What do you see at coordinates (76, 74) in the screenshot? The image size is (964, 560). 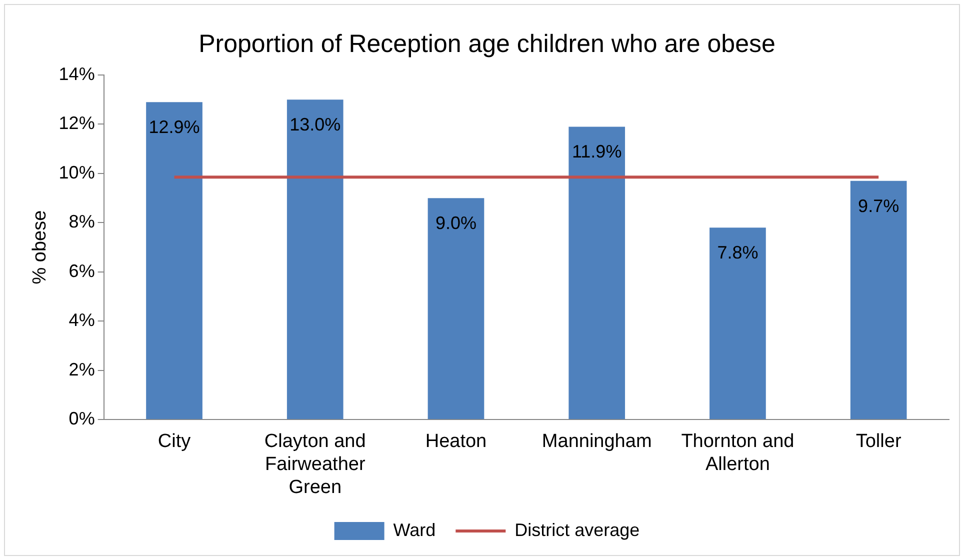 I see `y-tick-label: 14%` at bounding box center [76, 74].